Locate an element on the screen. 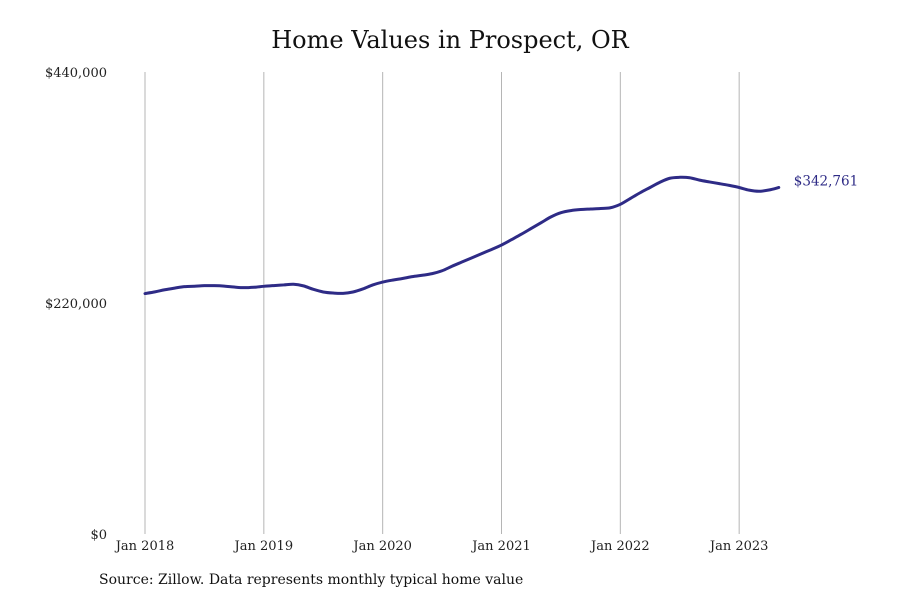 The height and width of the screenshot is (600, 900). y-tick-label: $0 is located at coordinates (98, 535).